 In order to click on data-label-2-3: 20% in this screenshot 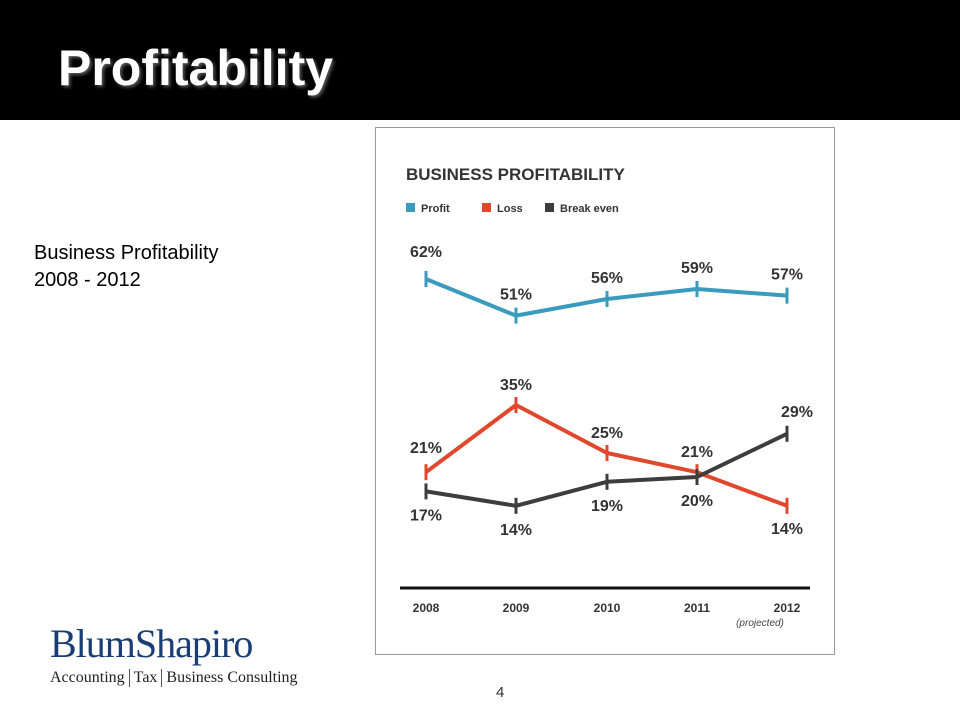, I will do `click(697, 501)`.